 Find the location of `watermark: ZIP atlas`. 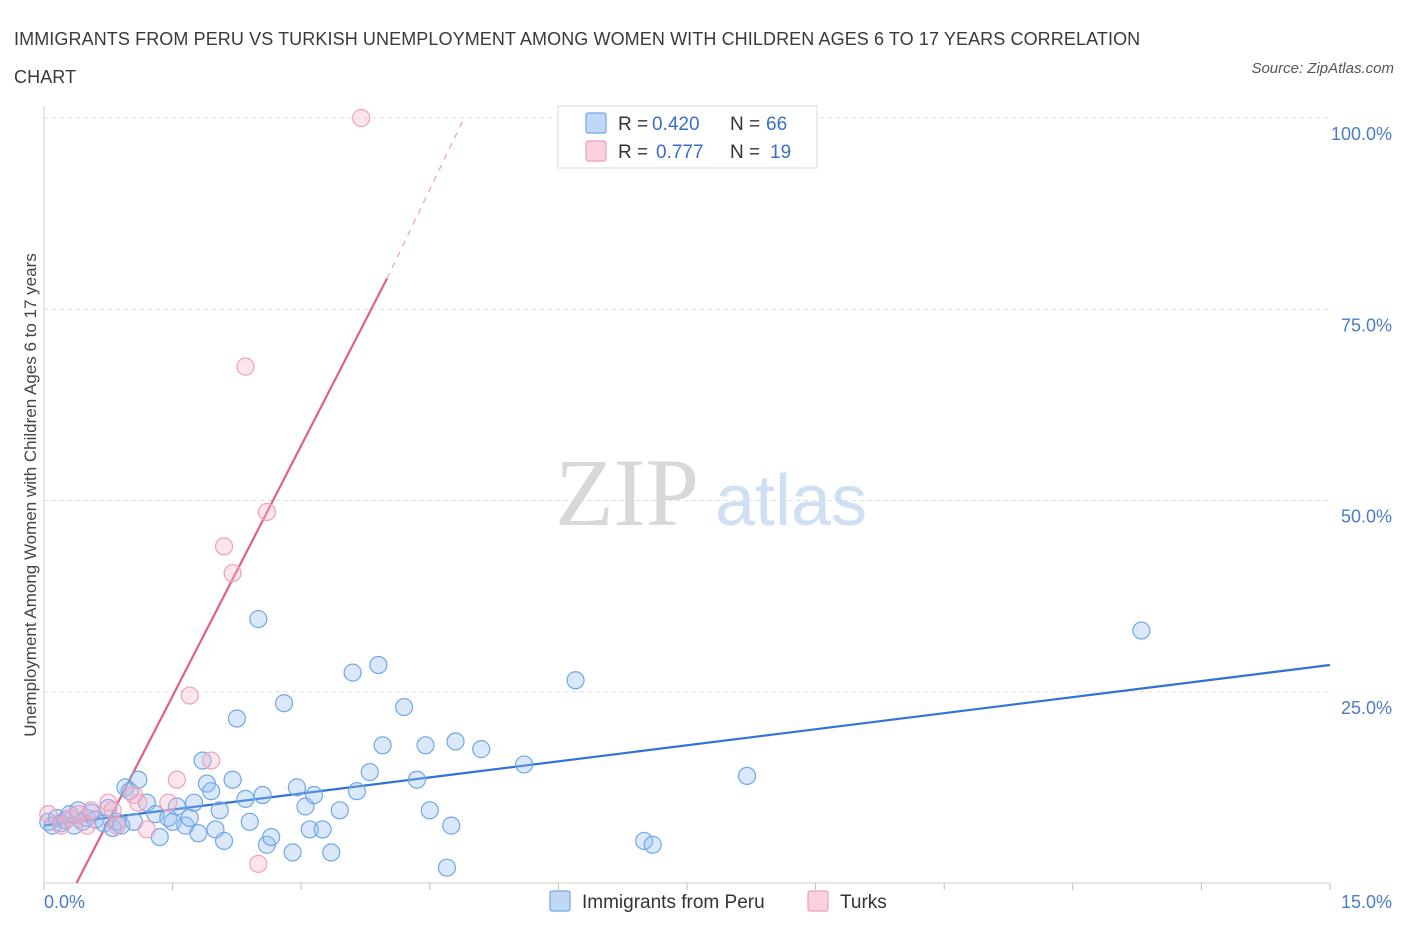

watermark: ZIP atlas is located at coordinates (711, 492).